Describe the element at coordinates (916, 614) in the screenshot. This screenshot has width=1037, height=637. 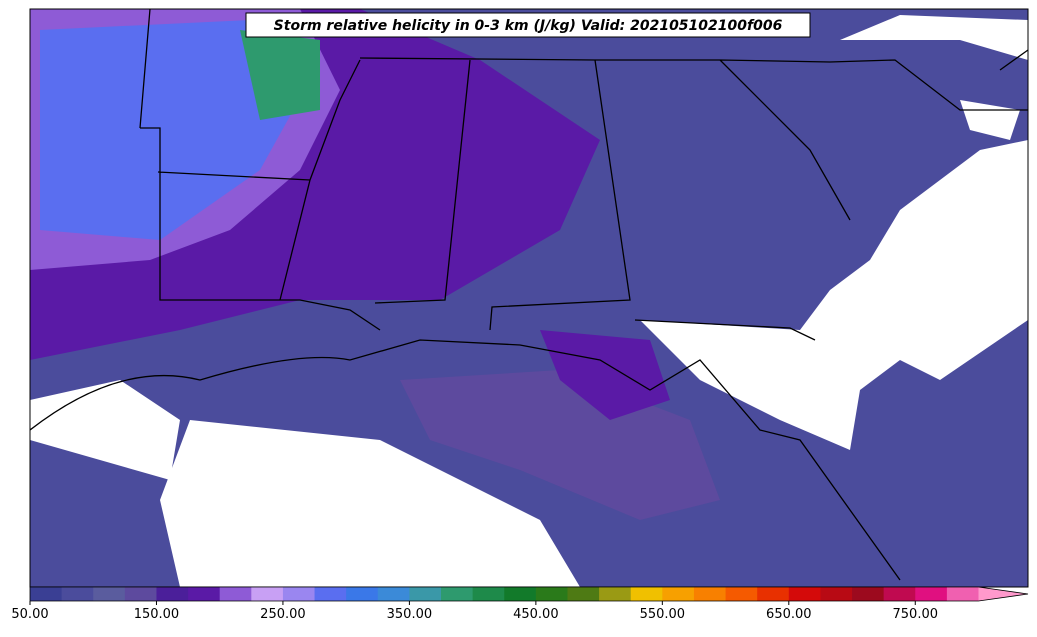
I see `colorbar-tick-label: 750.00` at that location.